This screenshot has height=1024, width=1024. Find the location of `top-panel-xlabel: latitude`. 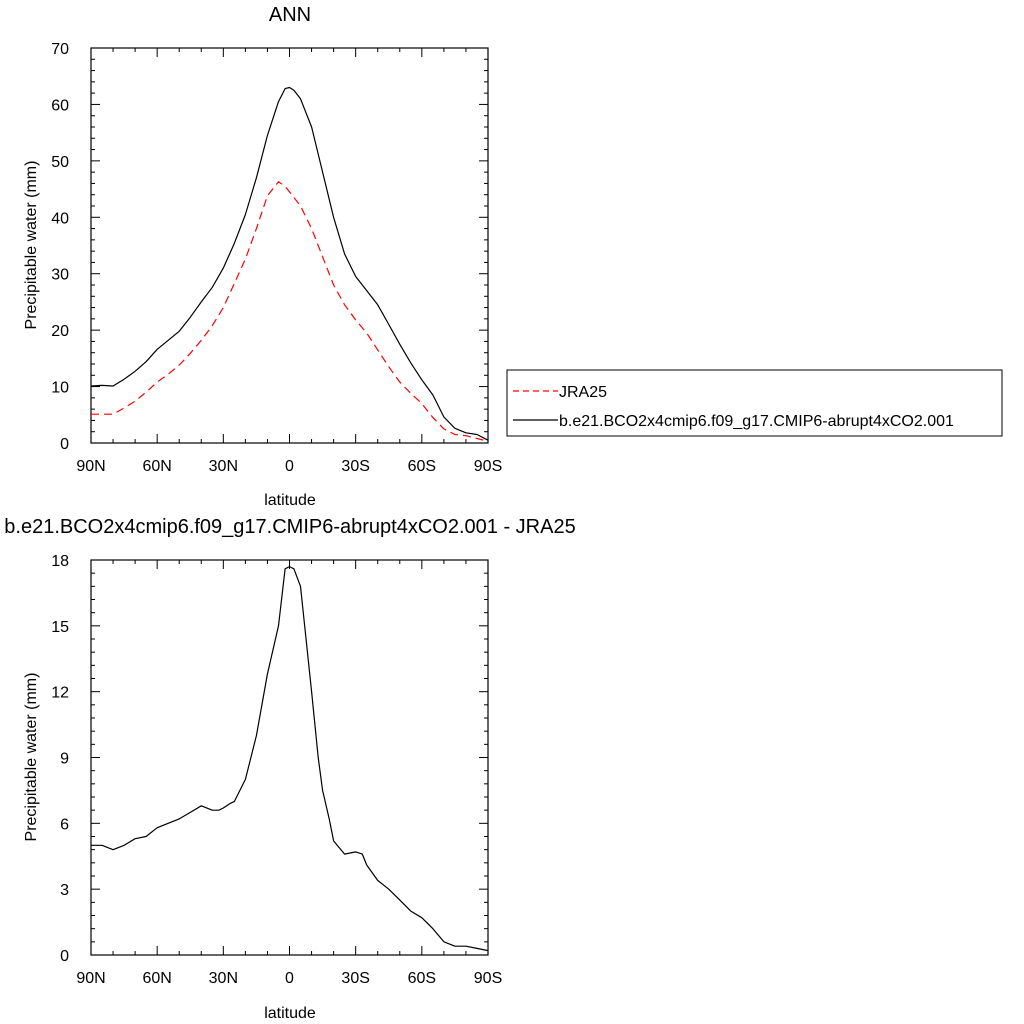

top-panel-xlabel: latitude is located at coordinates (290, 500).